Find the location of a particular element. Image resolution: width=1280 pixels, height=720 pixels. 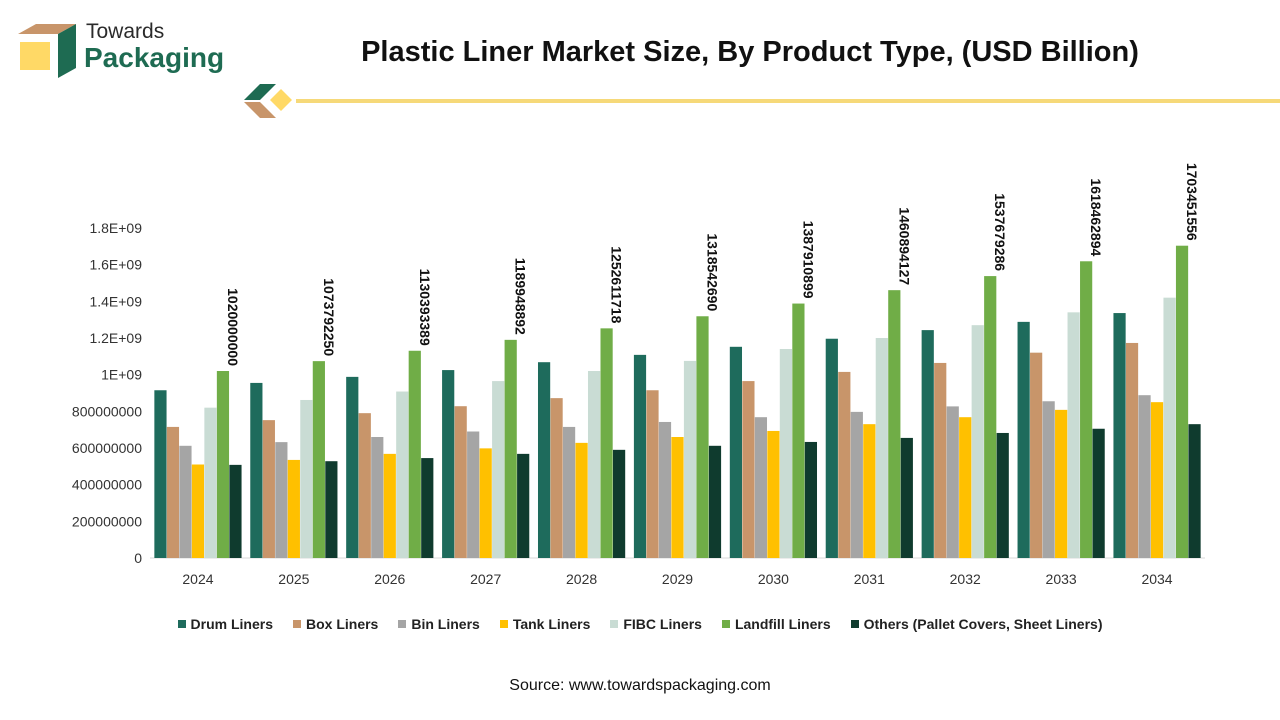

y-tick-label: 0 is located at coordinates (138, 558).